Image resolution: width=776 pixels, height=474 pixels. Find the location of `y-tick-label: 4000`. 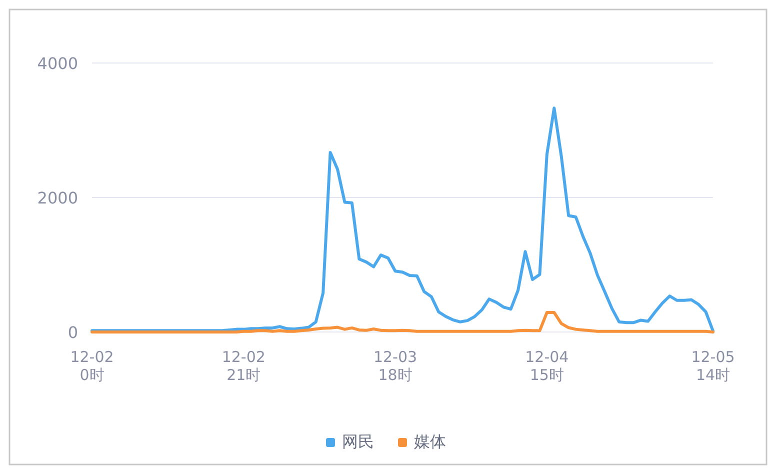

y-tick-label: 4000 is located at coordinates (57, 63).